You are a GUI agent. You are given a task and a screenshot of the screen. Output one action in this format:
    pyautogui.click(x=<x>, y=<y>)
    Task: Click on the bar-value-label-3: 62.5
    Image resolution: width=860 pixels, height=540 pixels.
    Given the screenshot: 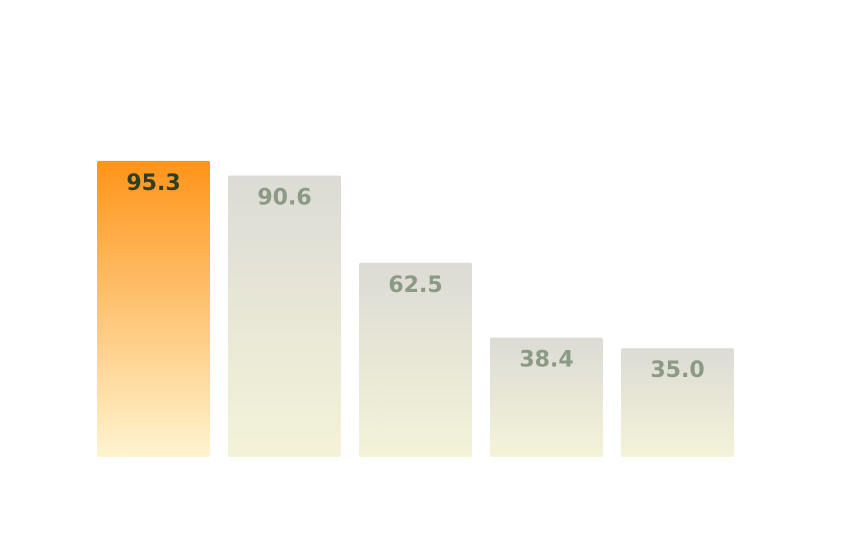 What is the action you would take?
    pyautogui.click(x=415, y=285)
    